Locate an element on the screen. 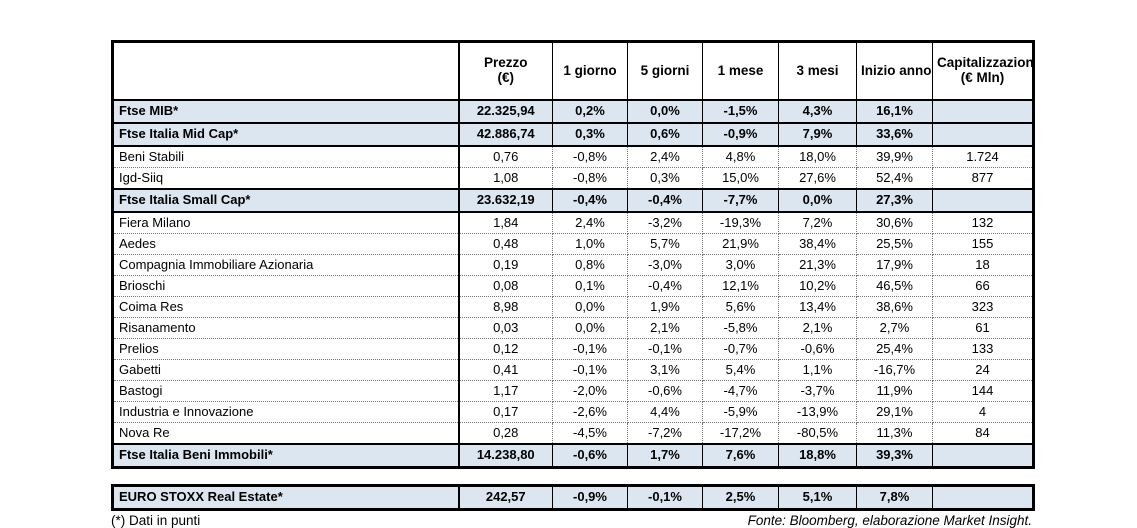  value-cell: 0,8% is located at coordinates (590, 265).